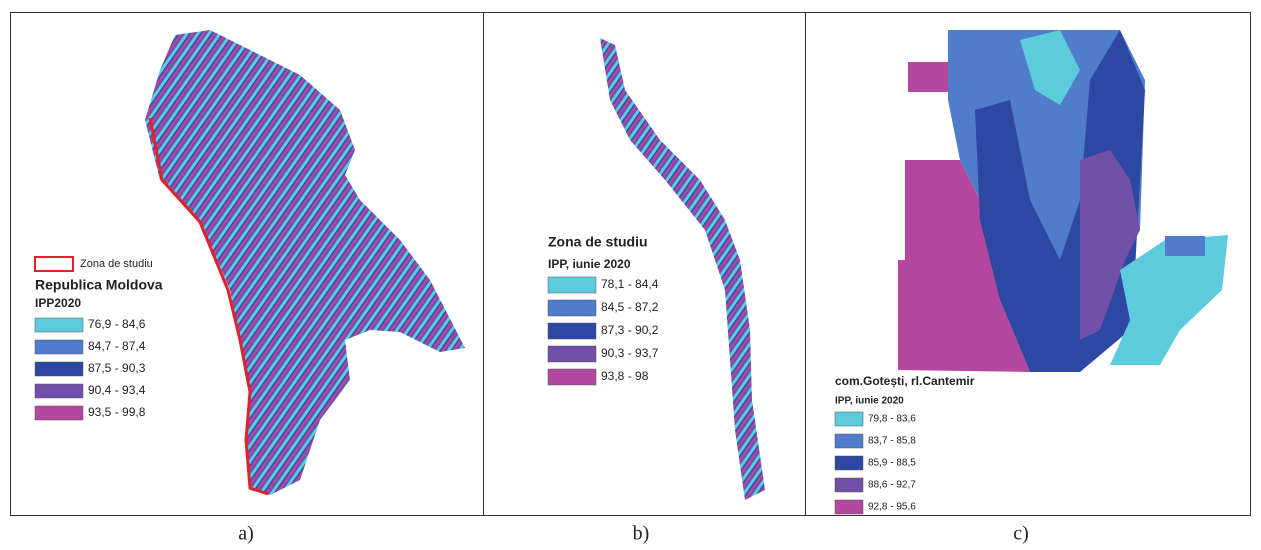 This screenshot has height=550, width=1261. Describe the element at coordinates (892, 441) in the screenshot. I see `legend-label: 83,7 - 85,8` at that location.